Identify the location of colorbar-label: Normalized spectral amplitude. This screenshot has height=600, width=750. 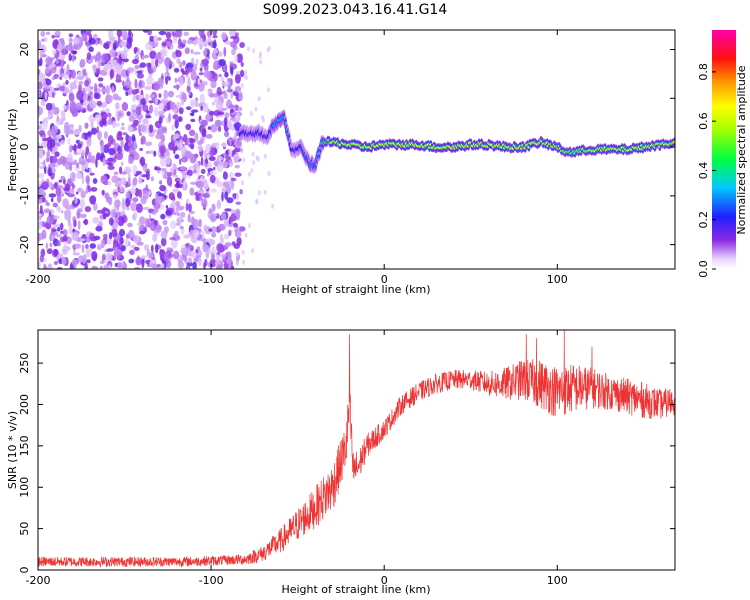
(741, 149).